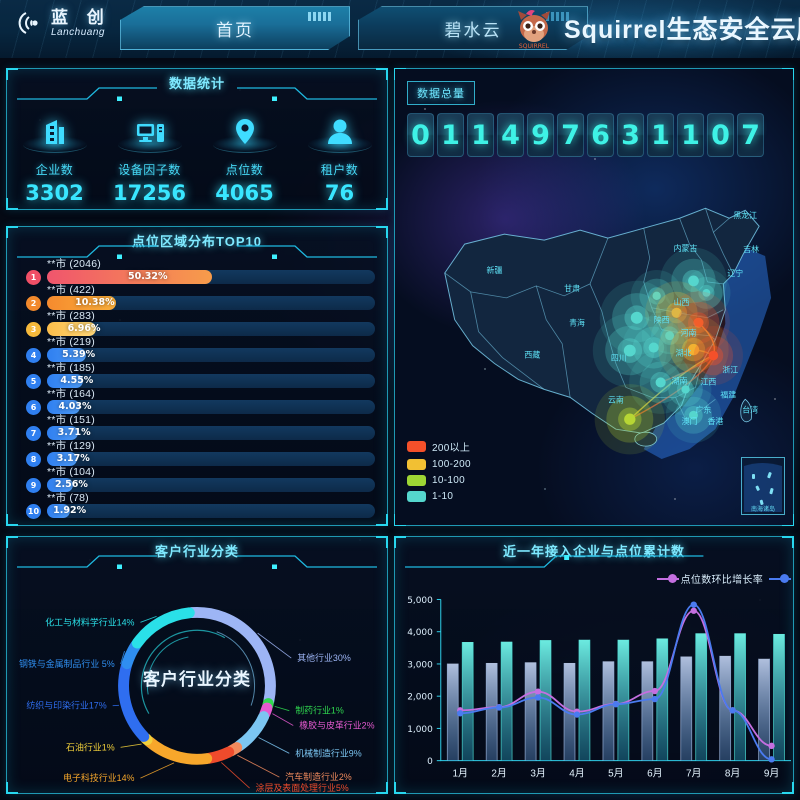  What do you see at coordinates (235, 28) in the screenshot?
I see `tab-home: 首页` at bounding box center [235, 28].